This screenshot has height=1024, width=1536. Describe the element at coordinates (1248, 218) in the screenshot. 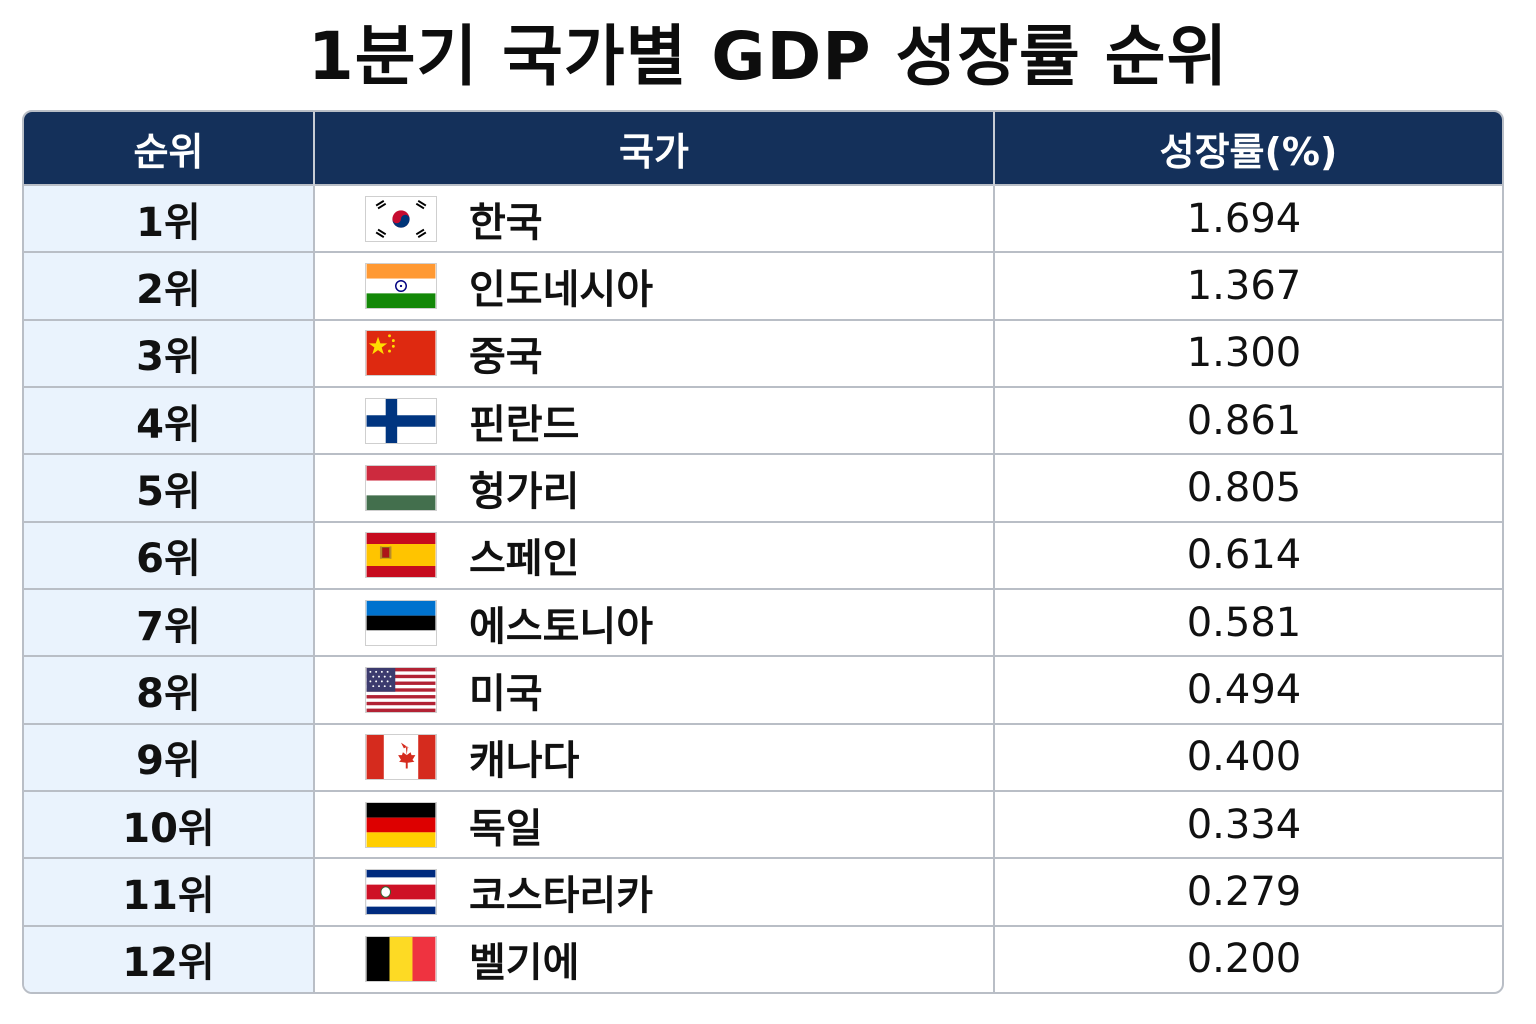

I see `growth-cell: 1.694` at that location.